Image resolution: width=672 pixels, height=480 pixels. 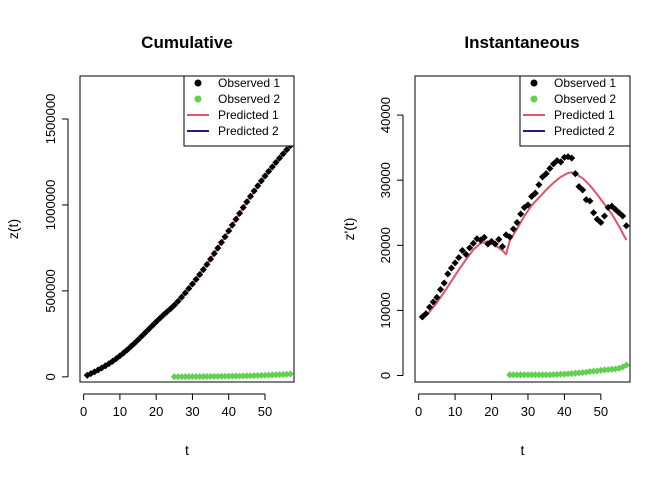 I want to click on y-tick-label: 30000, so click(x=385, y=180).